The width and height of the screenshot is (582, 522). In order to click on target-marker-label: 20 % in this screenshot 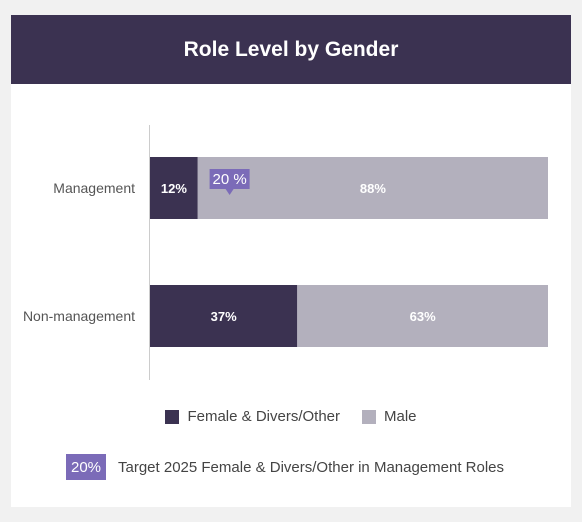, I will do `click(229, 179)`.